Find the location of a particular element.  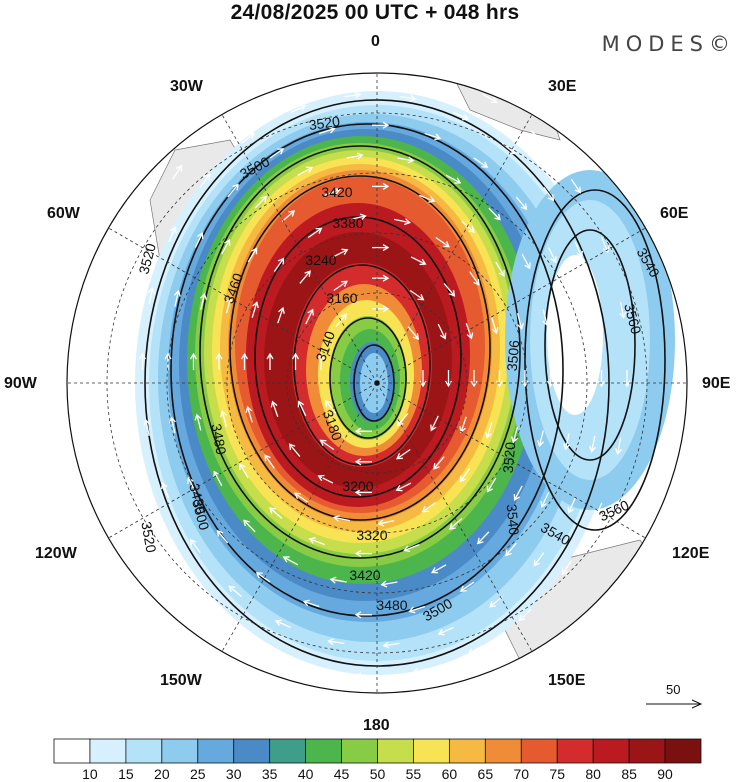

colorbar-tick-25: 25 is located at coordinates (197, 774).